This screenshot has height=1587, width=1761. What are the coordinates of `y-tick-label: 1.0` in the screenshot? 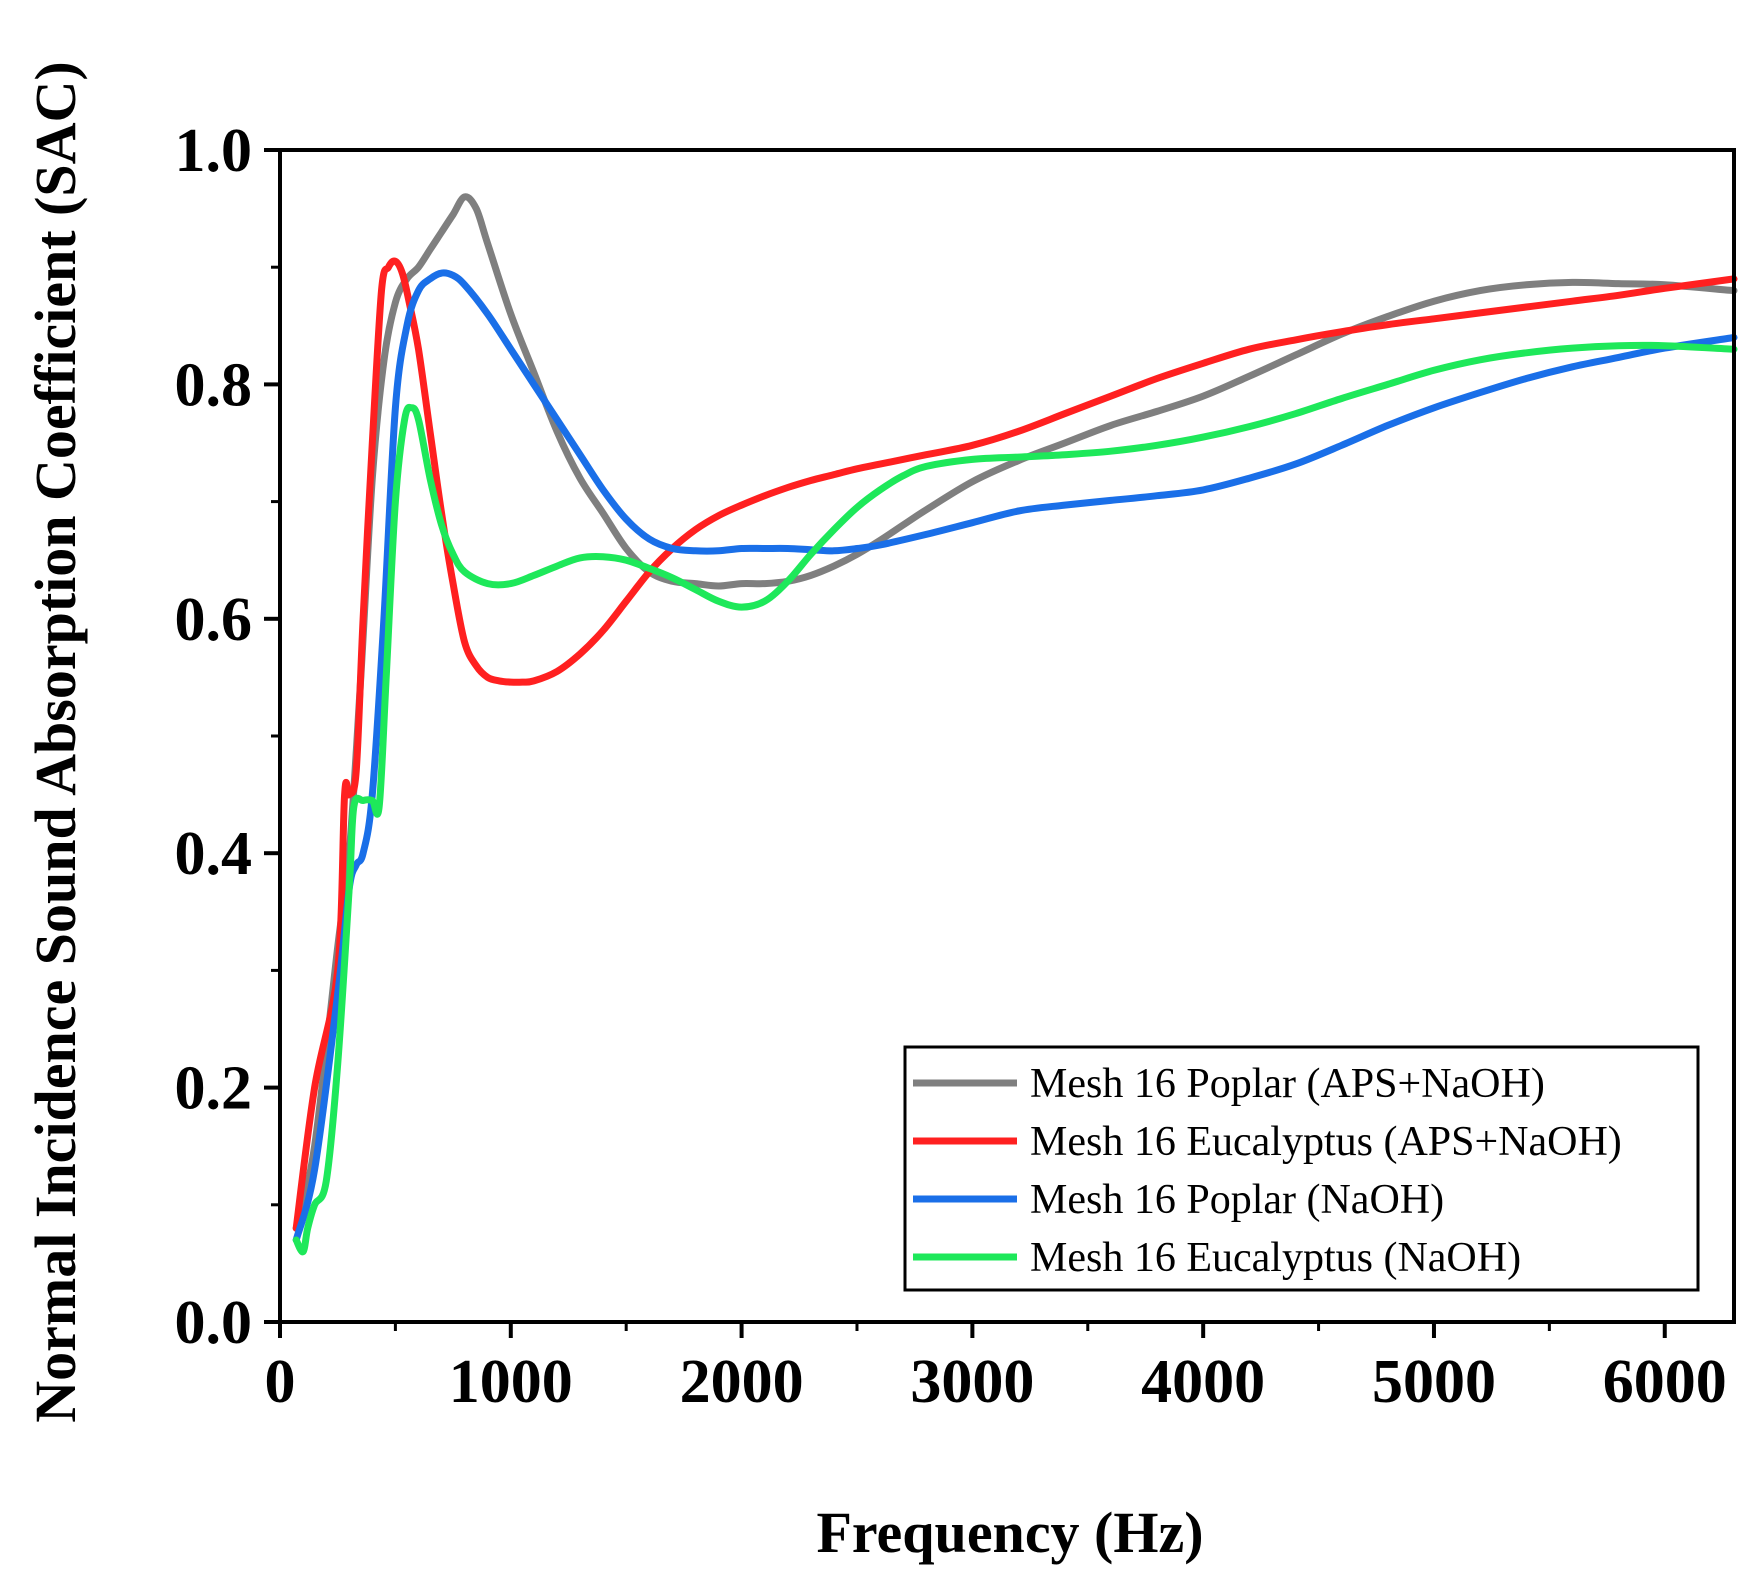 It's located at (214, 151).